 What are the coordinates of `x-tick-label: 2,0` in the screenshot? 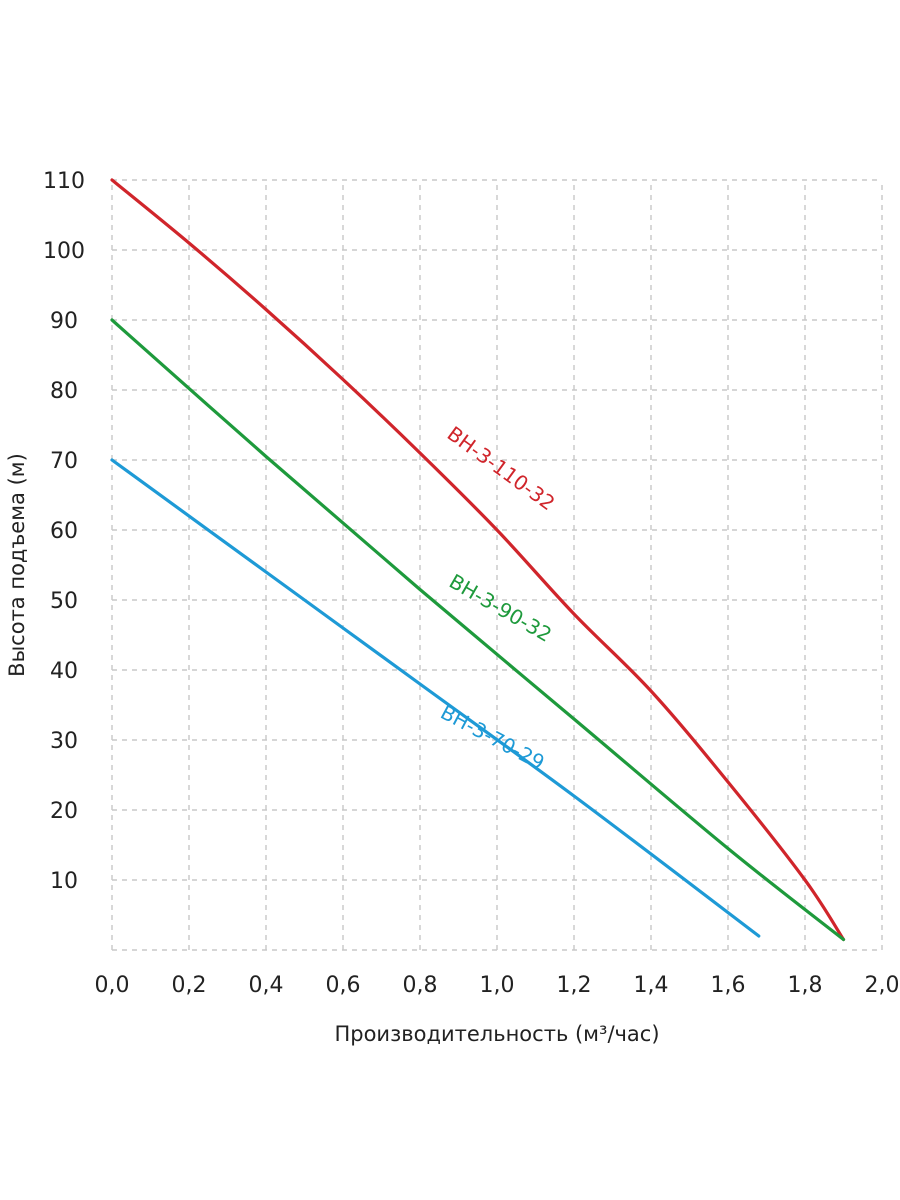 It's located at (882, 985).